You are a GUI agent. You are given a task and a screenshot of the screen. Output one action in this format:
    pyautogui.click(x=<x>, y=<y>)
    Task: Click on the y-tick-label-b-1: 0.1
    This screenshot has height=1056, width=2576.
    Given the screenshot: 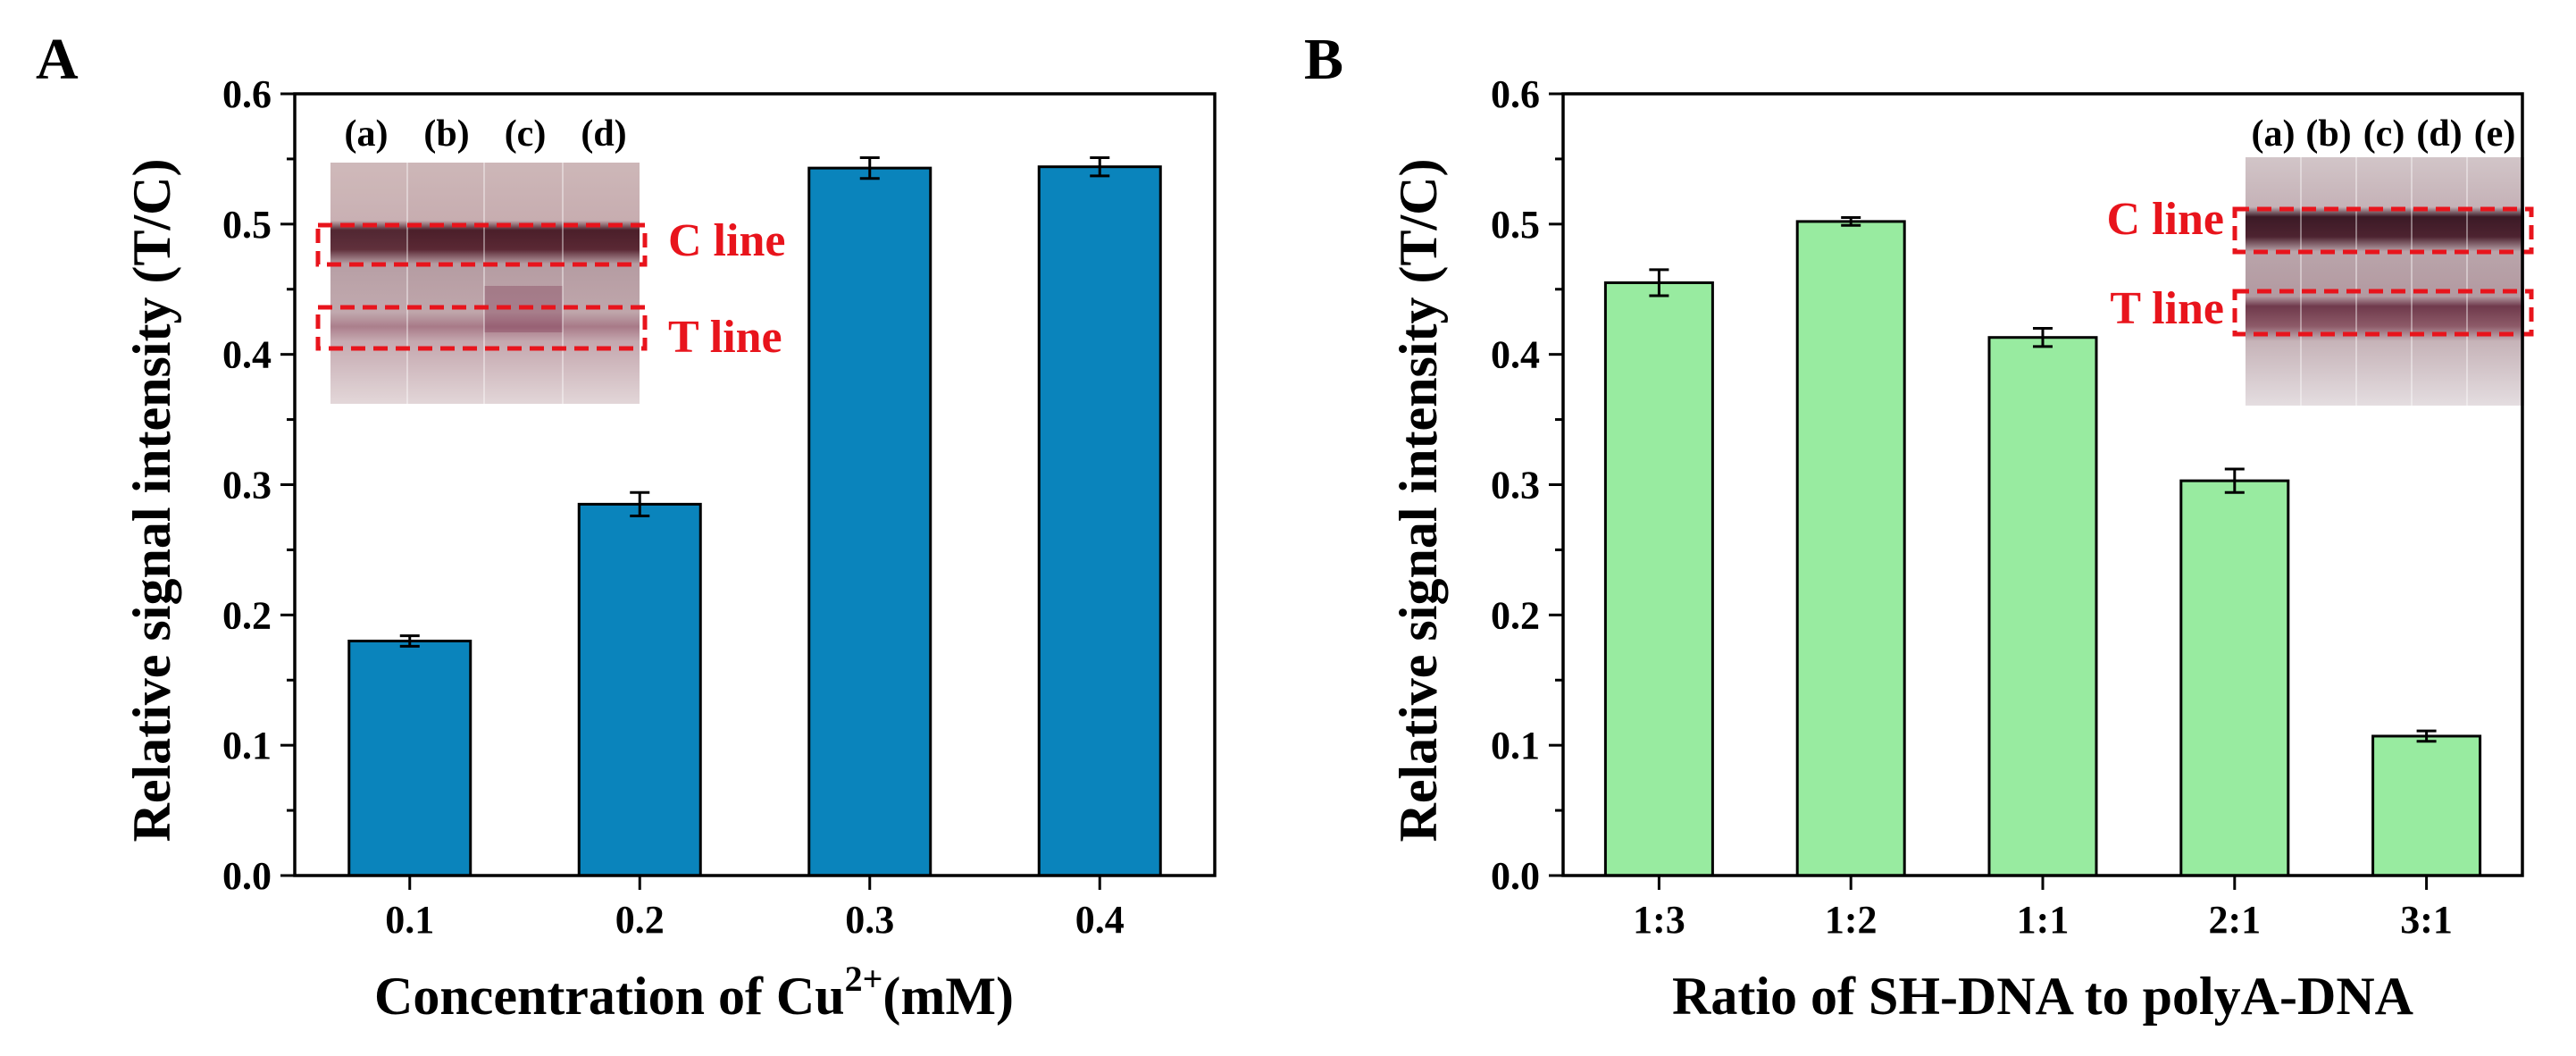 What is the action you would take?
    pyautogui.click(x=1516, y=746)
    